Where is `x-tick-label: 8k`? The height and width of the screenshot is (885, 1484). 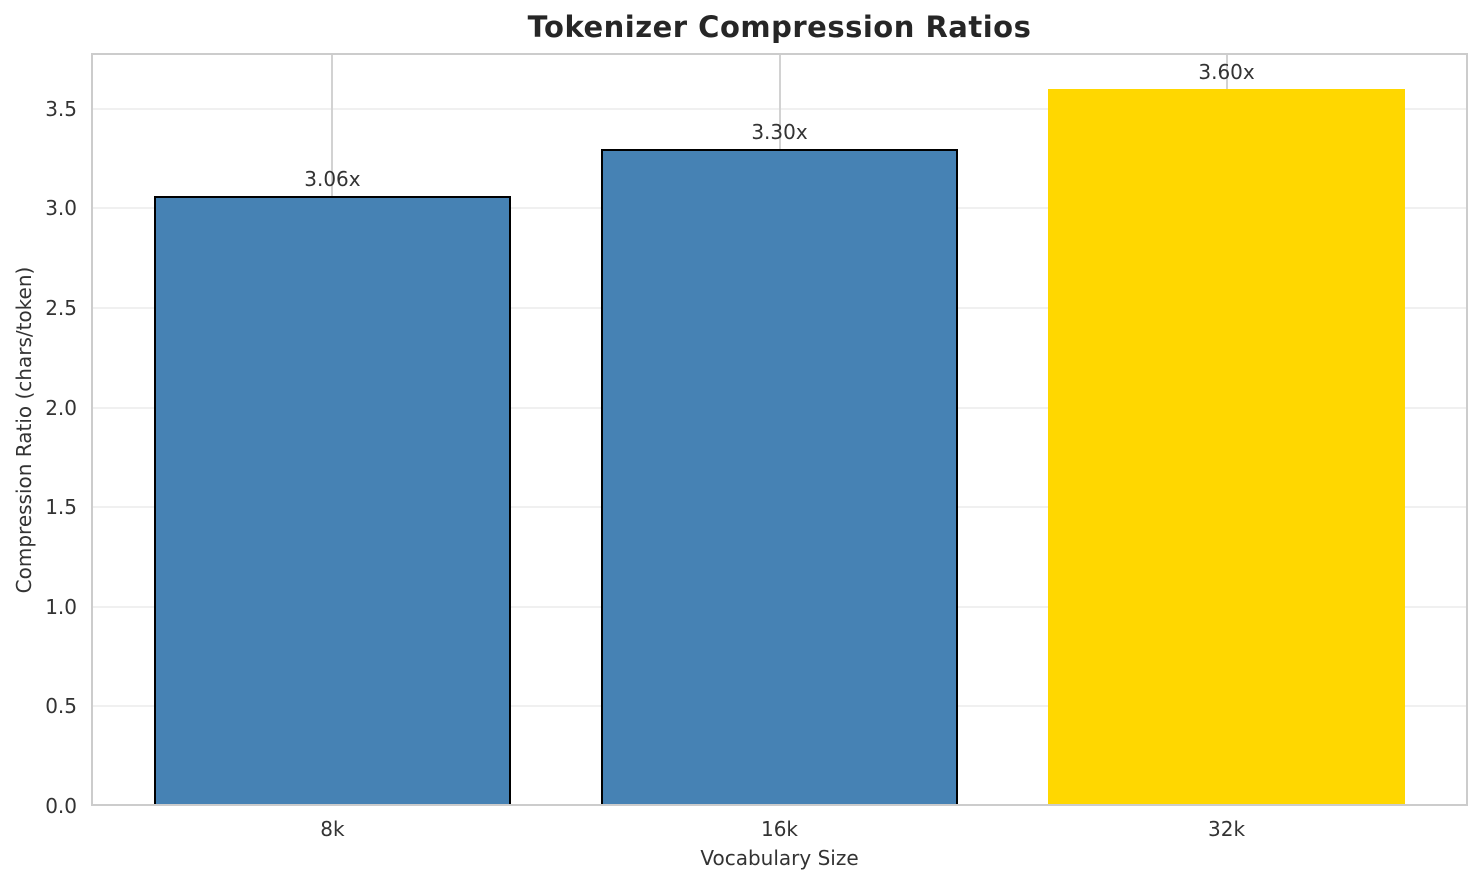 x-tick-label: 8k is located at coordinates (332, 829).